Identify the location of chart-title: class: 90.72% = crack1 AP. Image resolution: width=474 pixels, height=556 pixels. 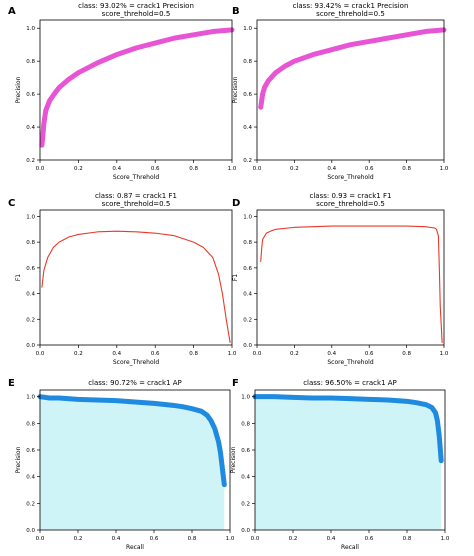
(135, 383).